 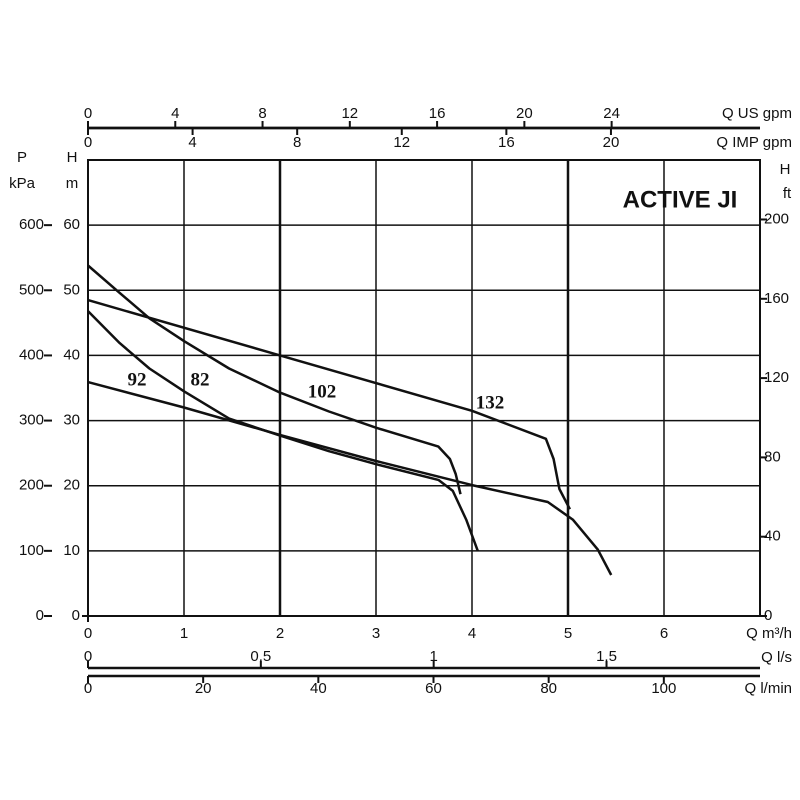 I want to click on x-tick-label: 1, so click(x=184, y=633).